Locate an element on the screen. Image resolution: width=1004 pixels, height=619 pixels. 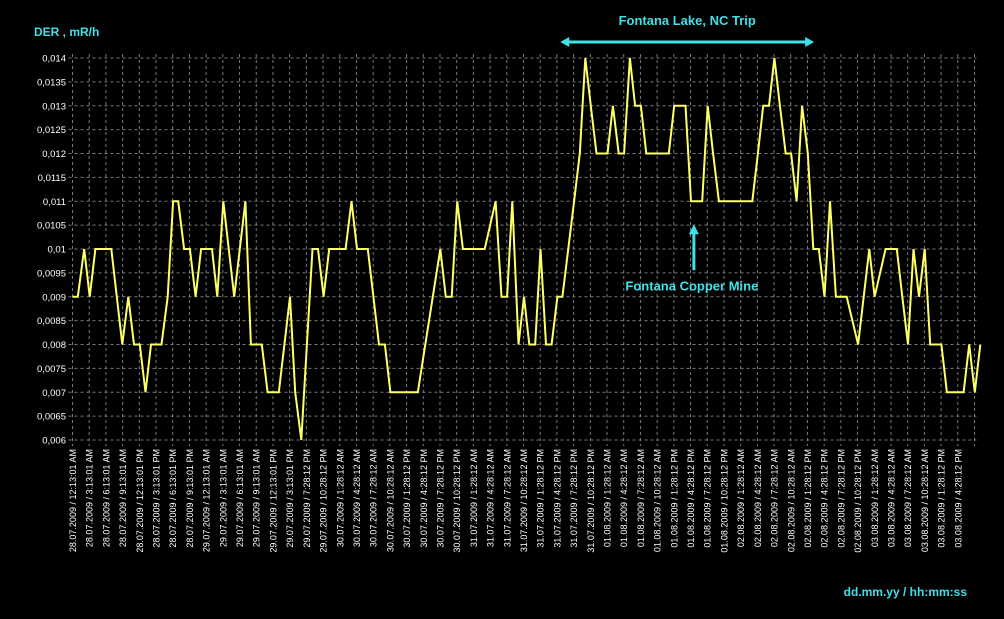
x-tick-label: 28.07.2009 / 3:13:01 AM is located at coordinates (90, 498).